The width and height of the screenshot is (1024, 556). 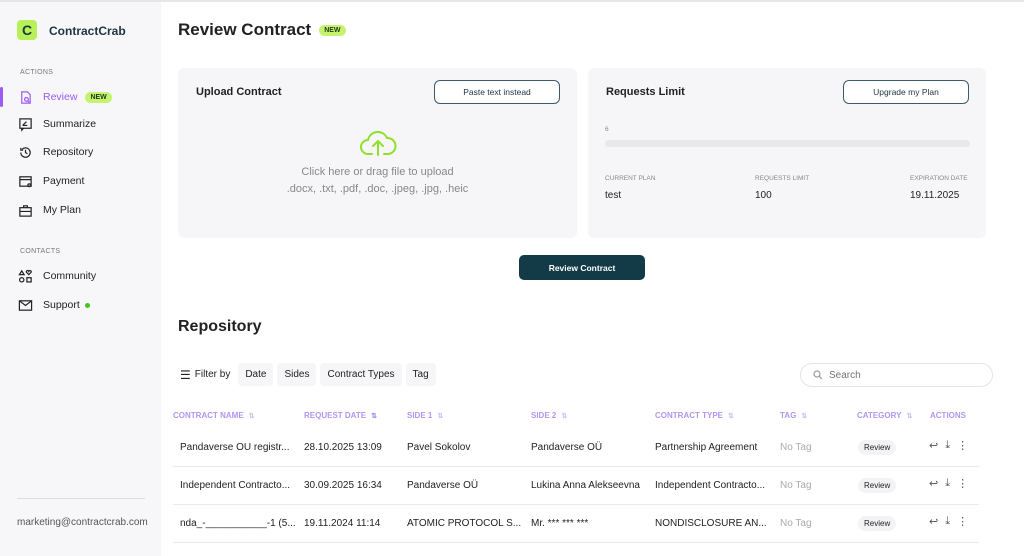 I want to click on cell-side-1: Pandaverse OÜ, so click(x=443, y=485).